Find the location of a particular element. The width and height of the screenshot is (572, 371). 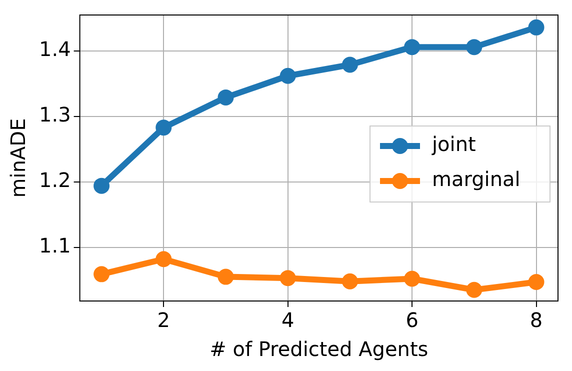

y-tick-label: 1.3 is located at coordinates (54, 114).